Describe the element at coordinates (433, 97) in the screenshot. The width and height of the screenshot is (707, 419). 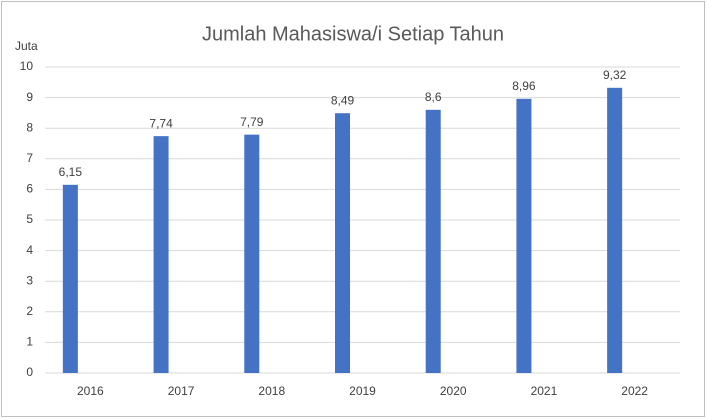
I see `data-label: 8,6` at that location.